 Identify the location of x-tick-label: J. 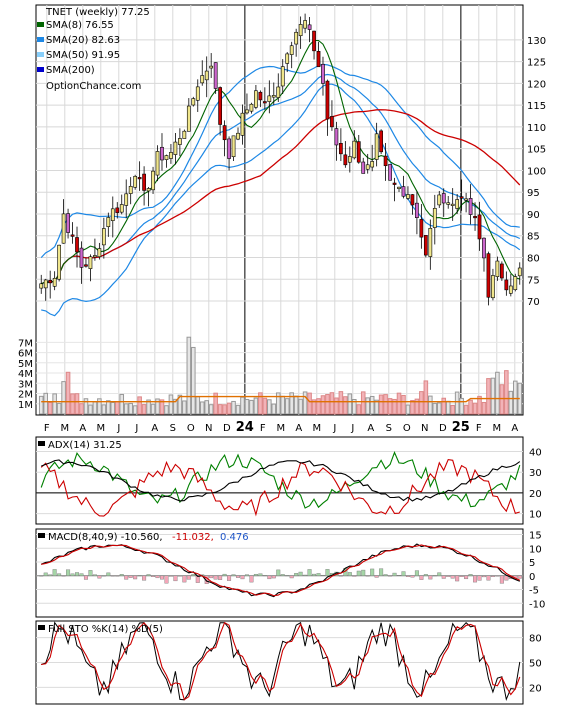
(118, 428).